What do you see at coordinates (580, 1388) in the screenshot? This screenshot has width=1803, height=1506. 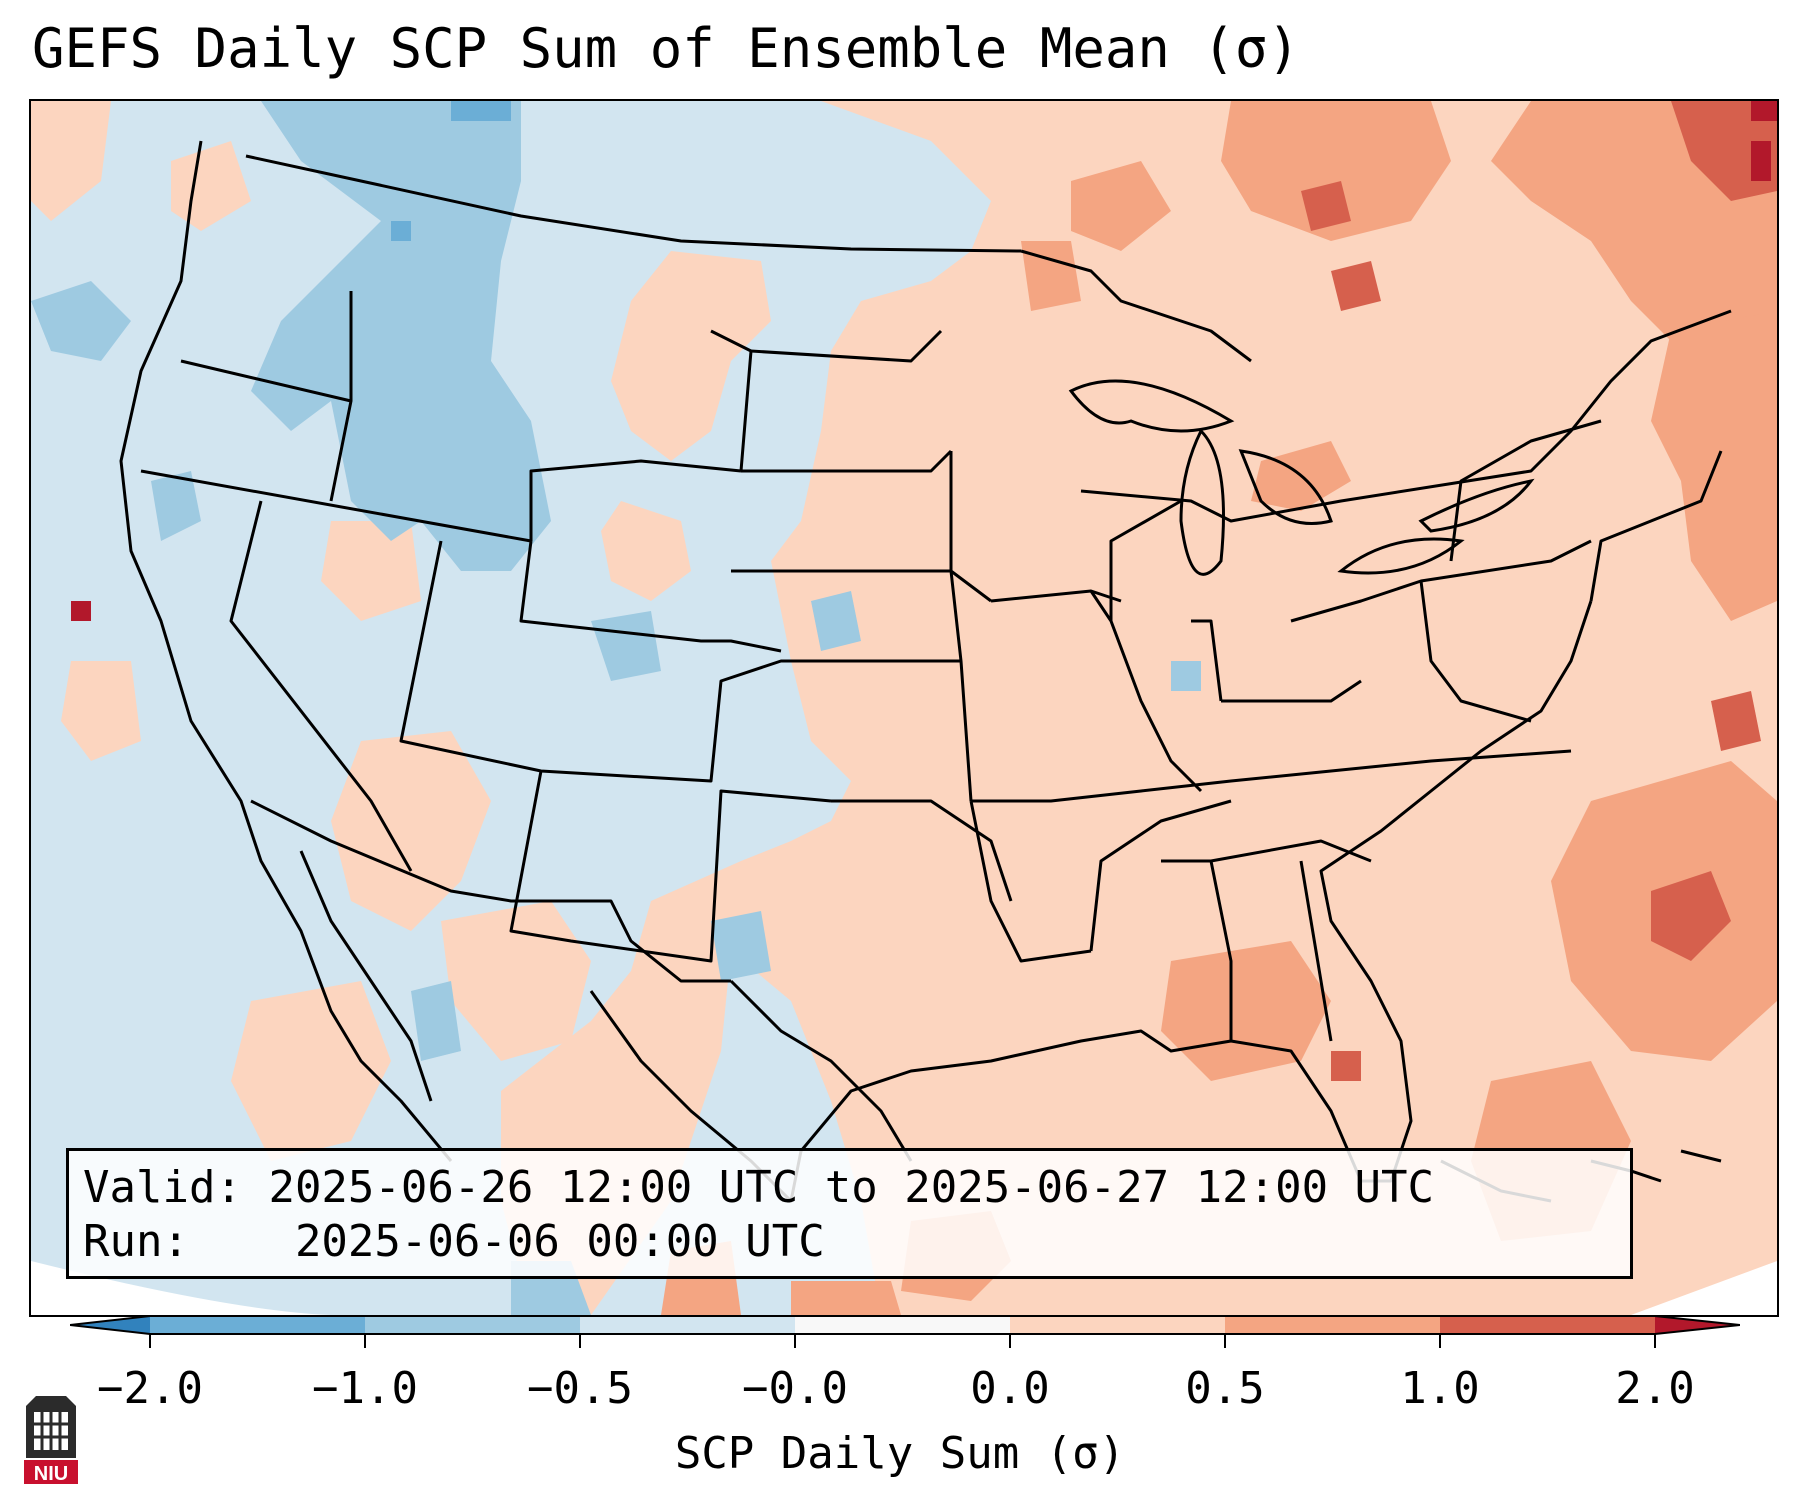 I see `colorbar-tick-label: −0.5` at bounding box center [580, 1388].